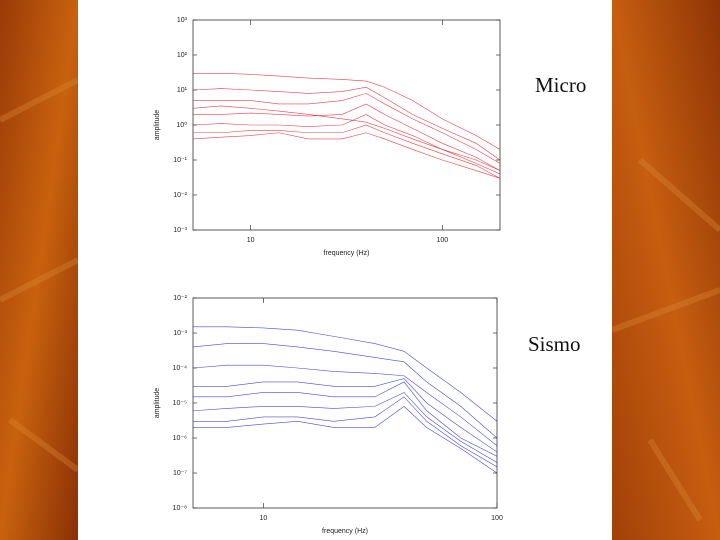 The height and width of the screenshot is (540, 720). I want to click on chart-annotation: Micro, so click(560, 85).